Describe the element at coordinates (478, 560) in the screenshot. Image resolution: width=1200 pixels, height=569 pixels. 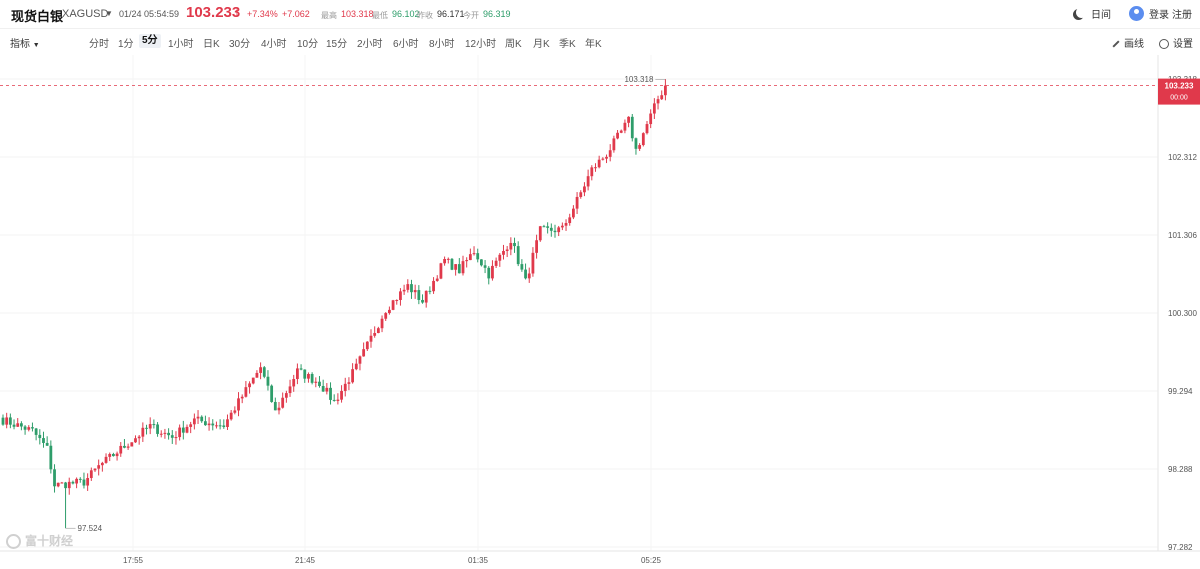
I see `x-tick-label: 01:35` at that location.